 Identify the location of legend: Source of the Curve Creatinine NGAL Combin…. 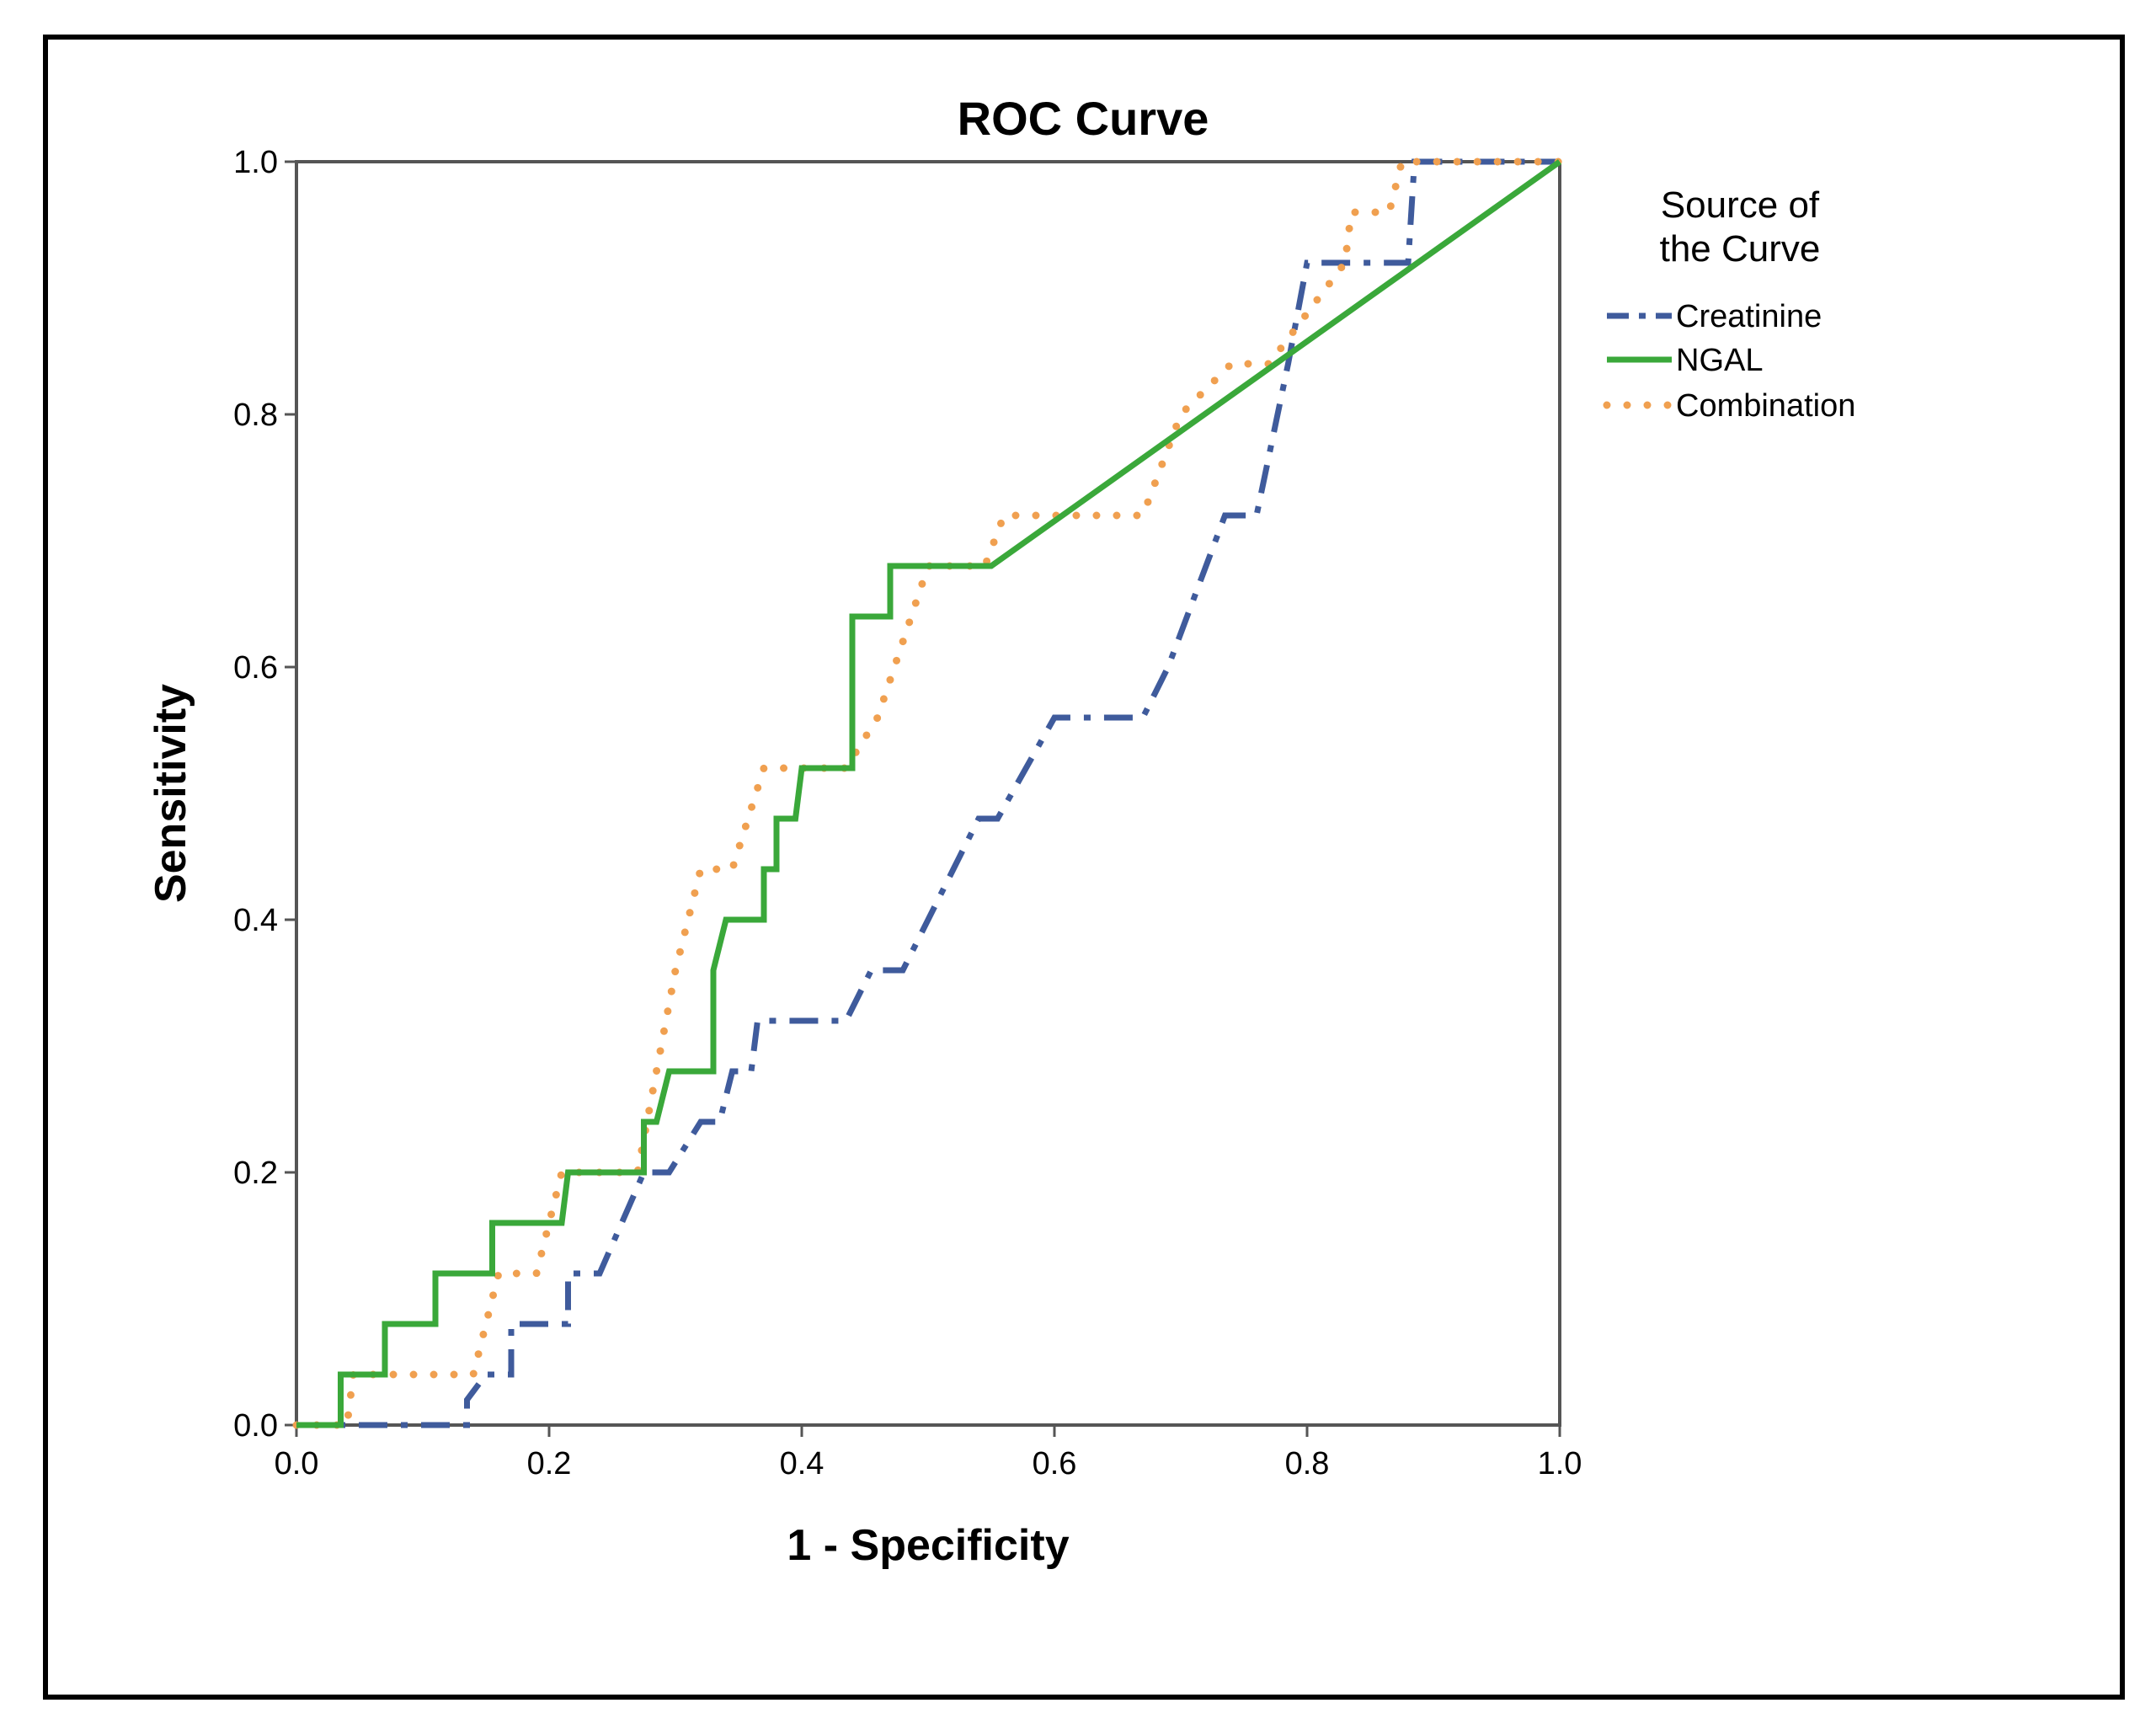
(1729, 304).